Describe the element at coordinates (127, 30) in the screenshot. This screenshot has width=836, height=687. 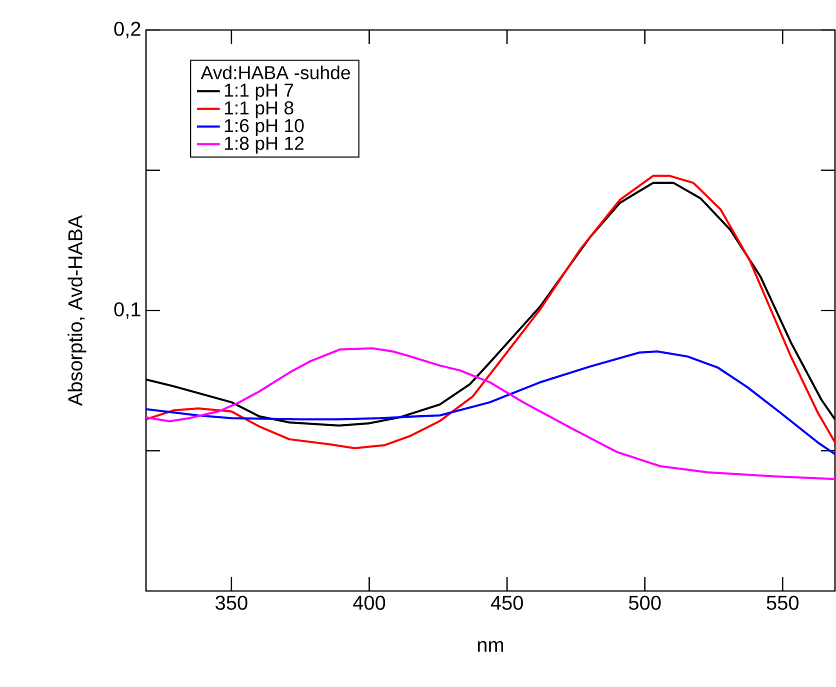
I see `y-tick-label: 0,2` at that location.